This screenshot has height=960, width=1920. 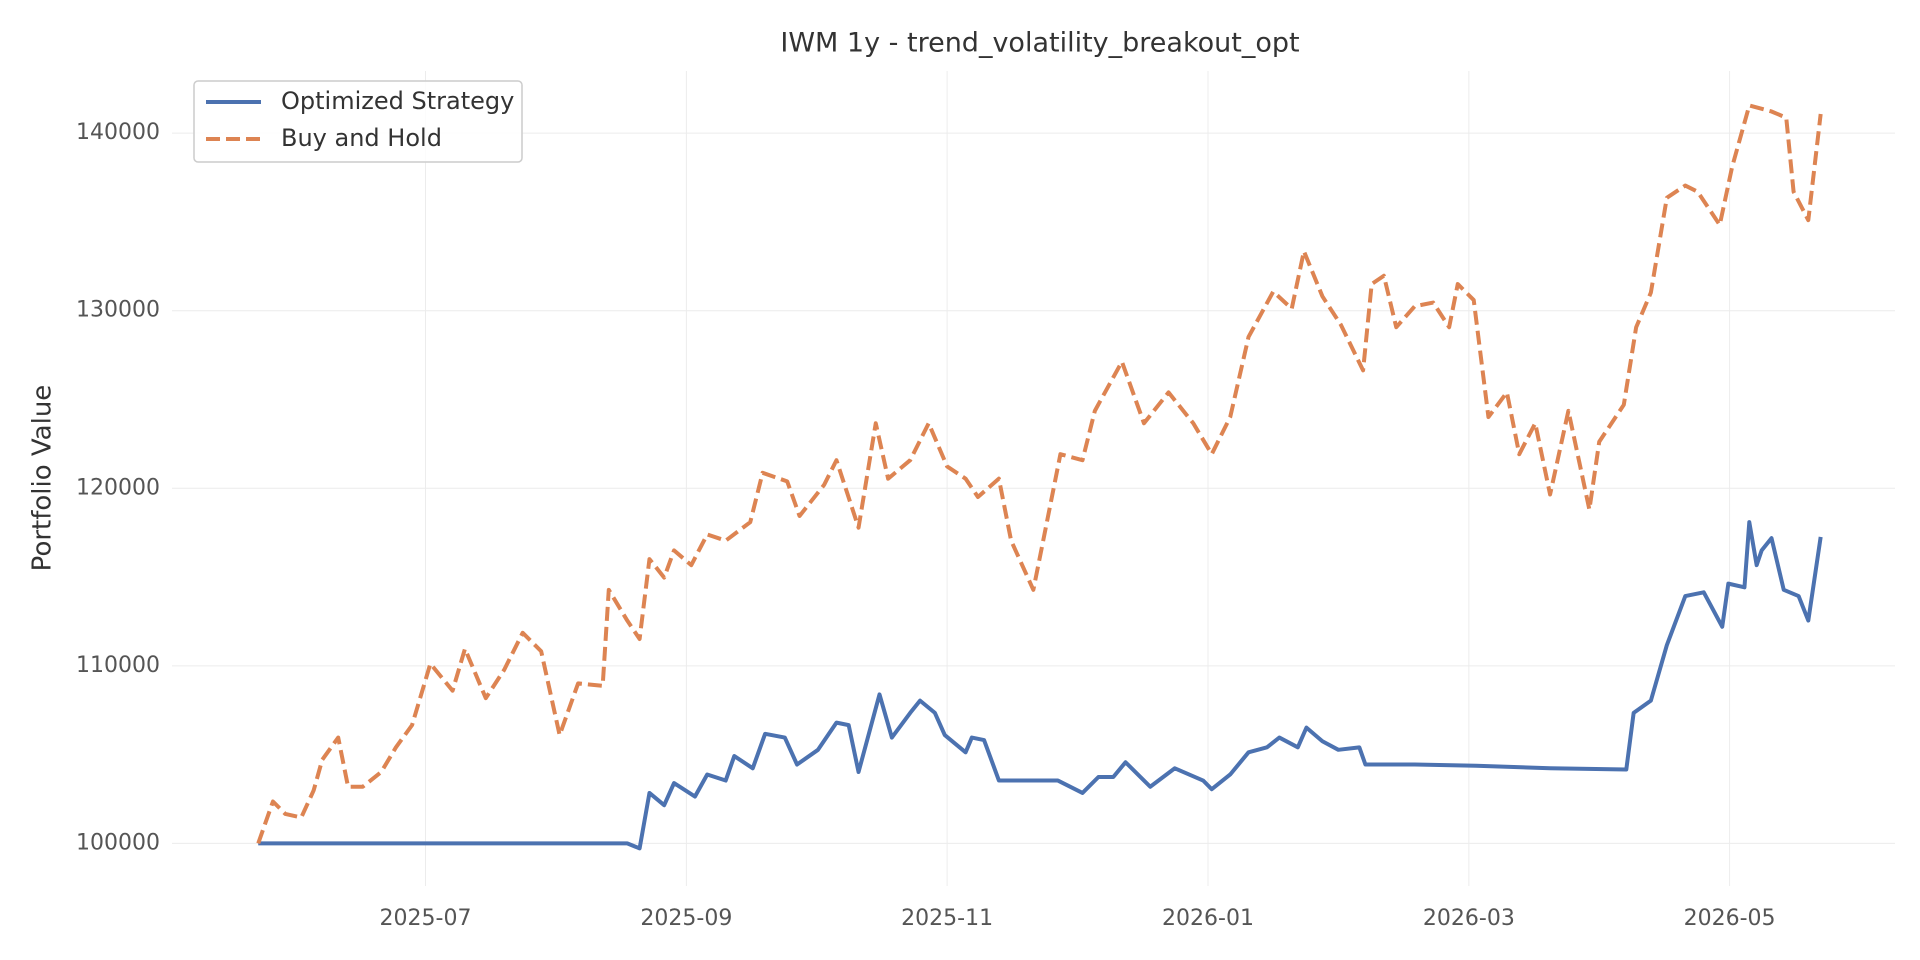 What do you see at coordinates (686, 918) in the screenshot?
I see `x-tick-label: 2025-09` at bounding box center [686, 918].